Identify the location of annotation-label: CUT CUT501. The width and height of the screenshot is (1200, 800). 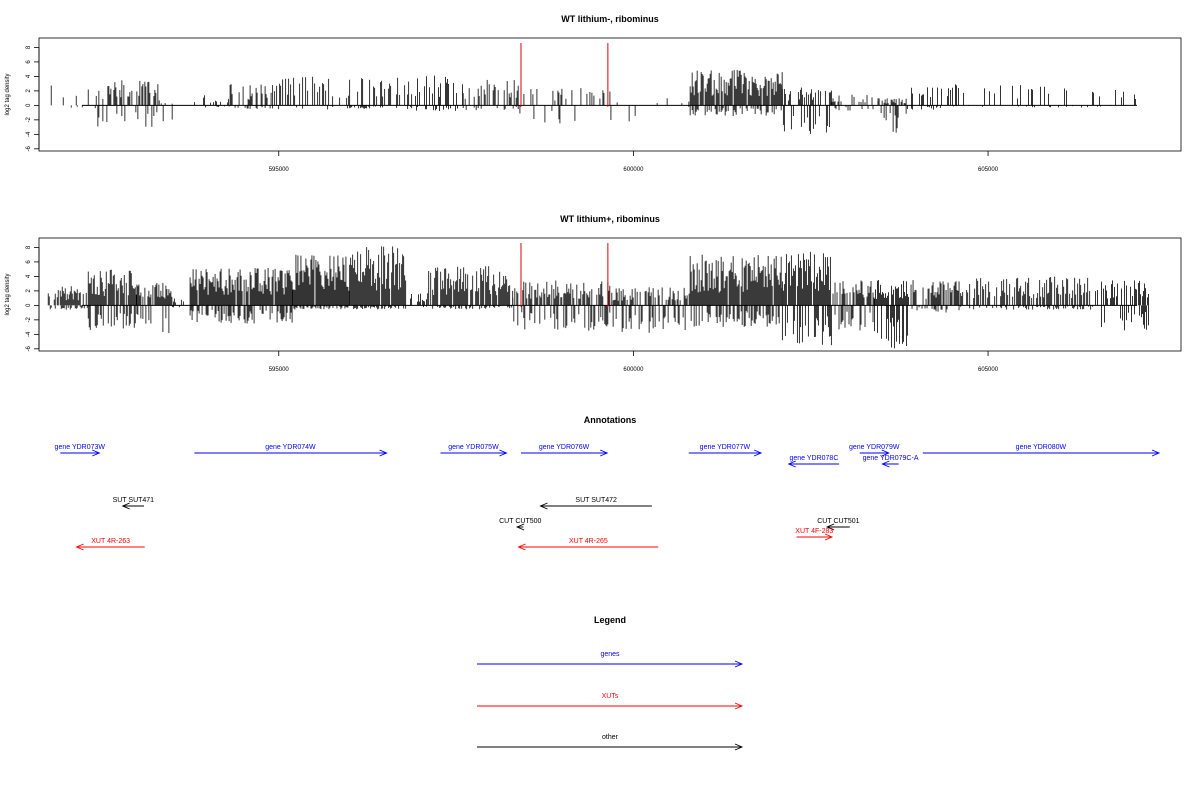
(838, 521).